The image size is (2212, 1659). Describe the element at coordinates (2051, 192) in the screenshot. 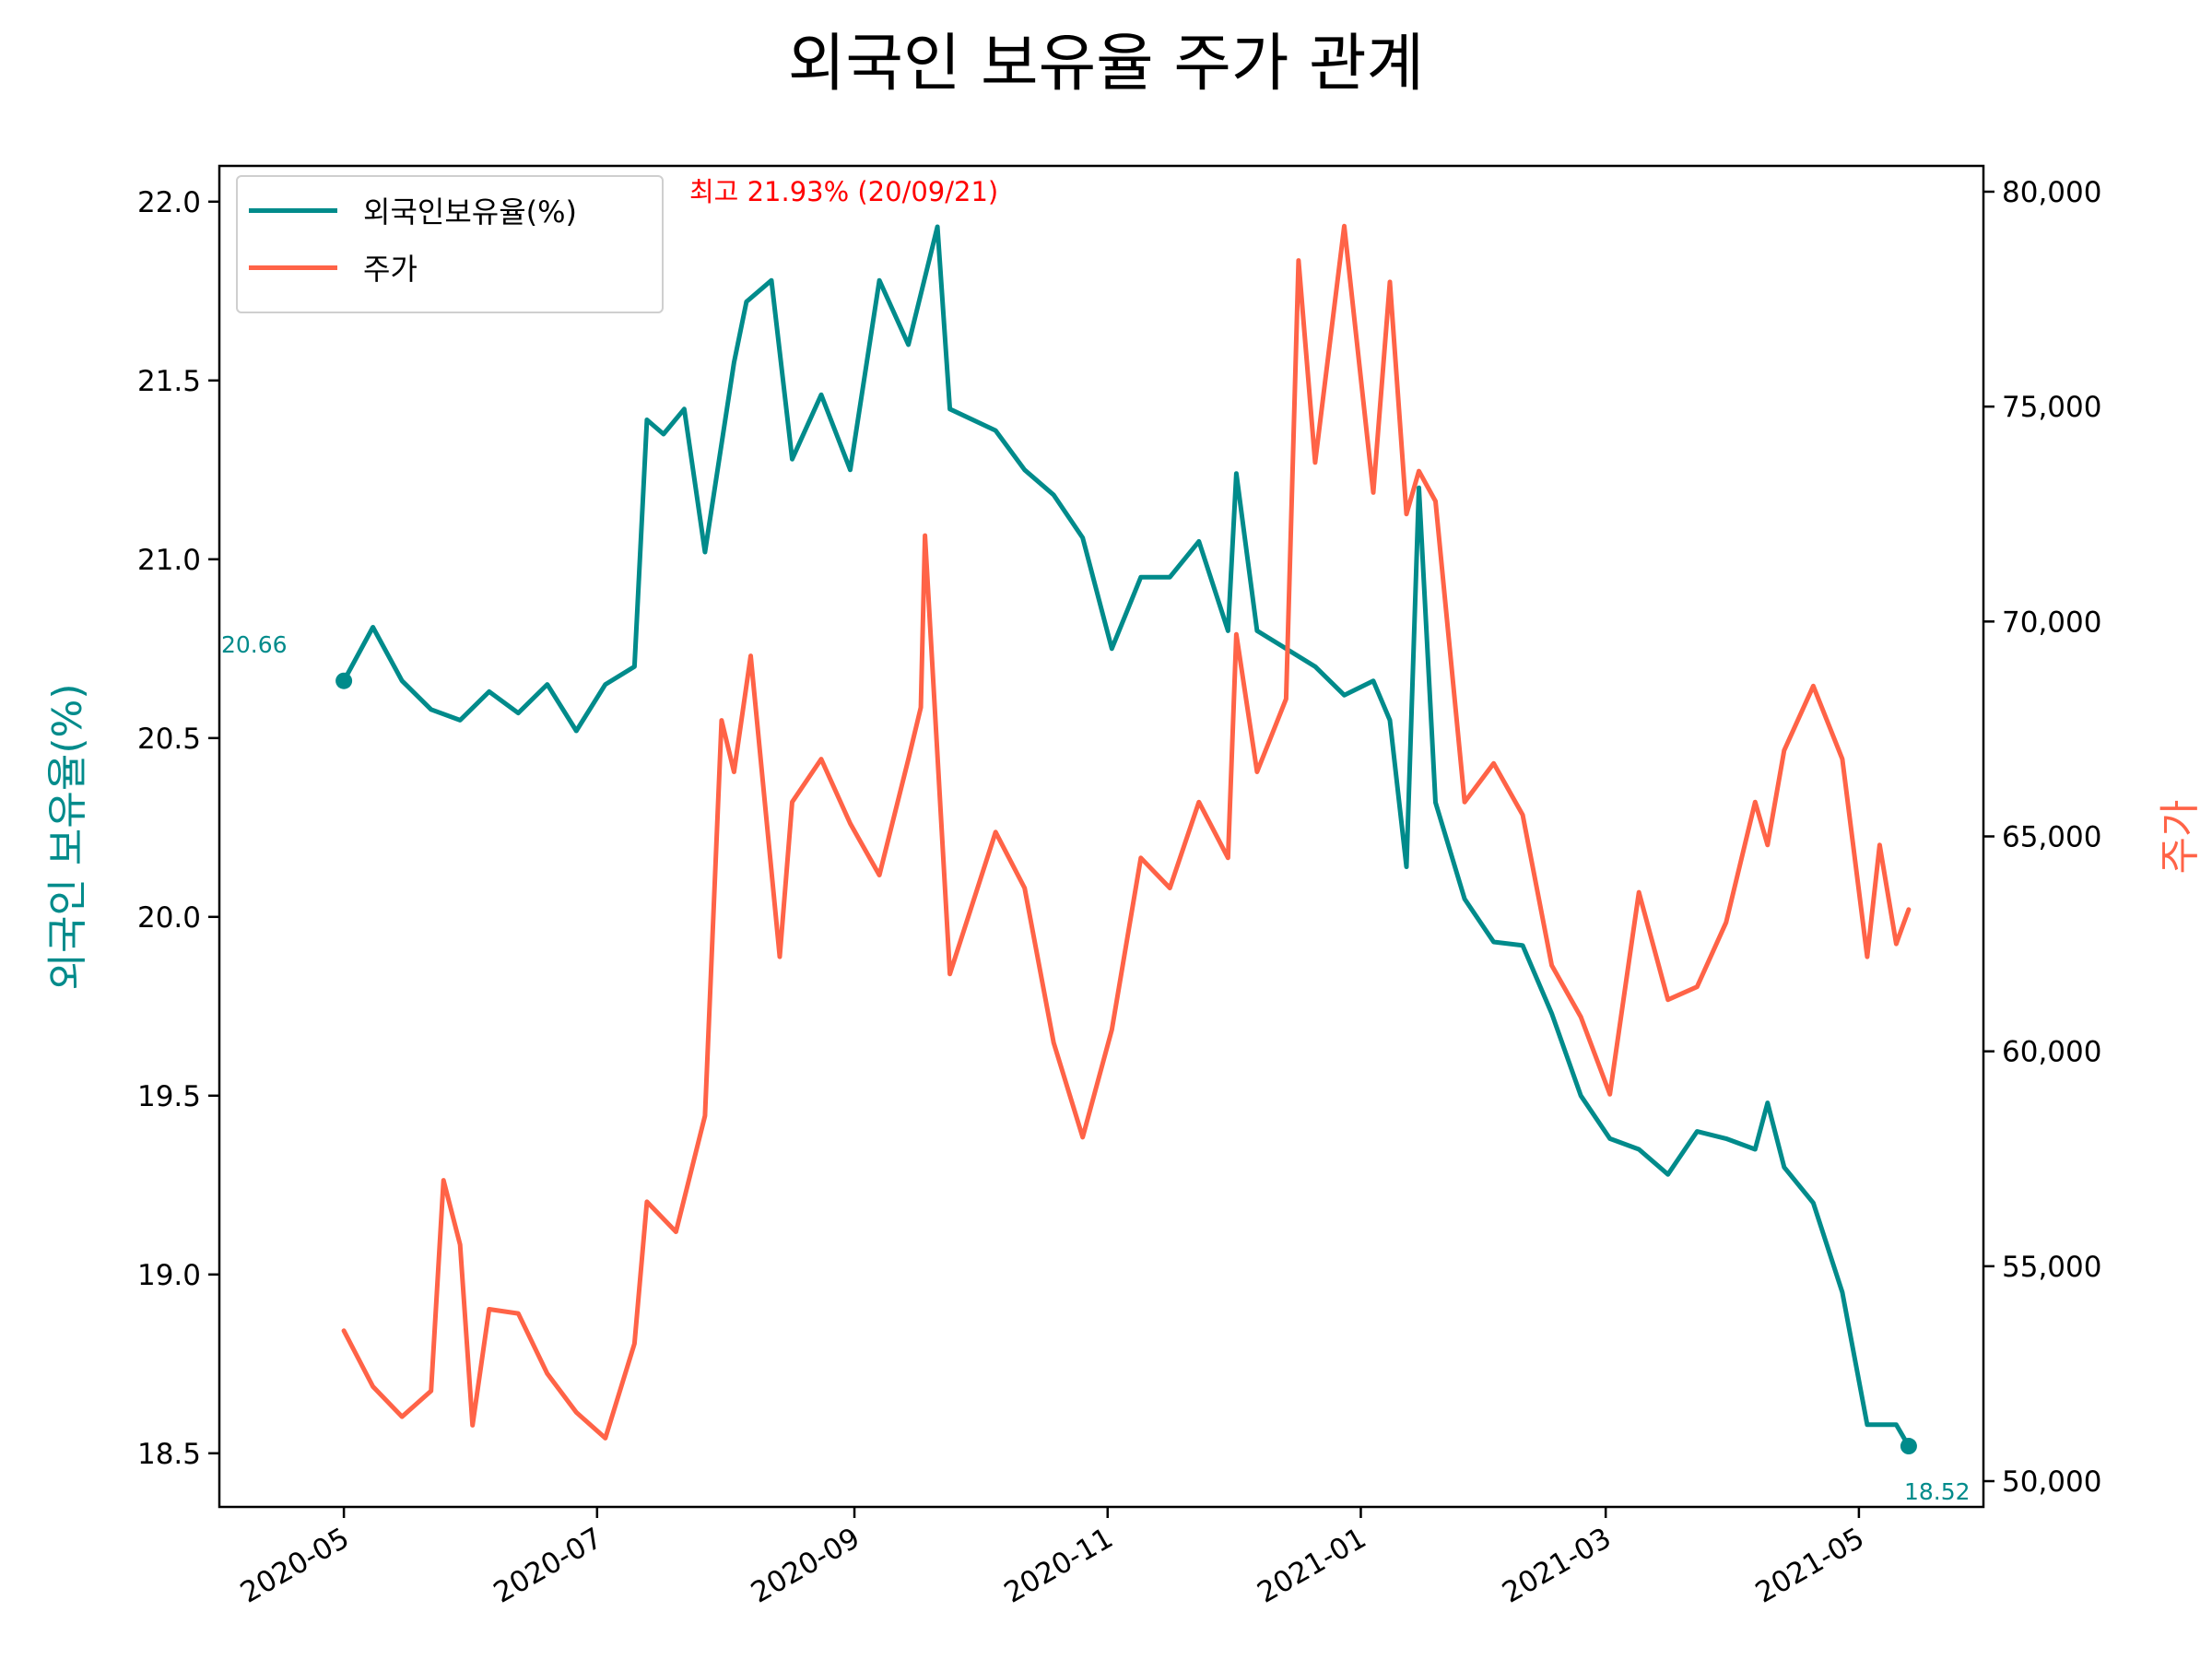

I see `right-tick-label-6: 80,000` at that location.